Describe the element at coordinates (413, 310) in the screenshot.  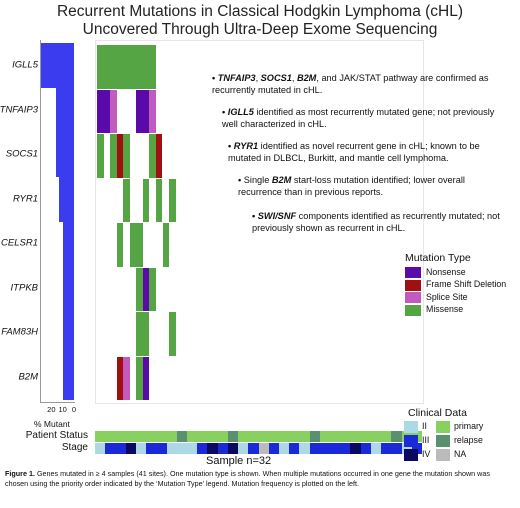
I see `legend-swatch-missense` at that location.